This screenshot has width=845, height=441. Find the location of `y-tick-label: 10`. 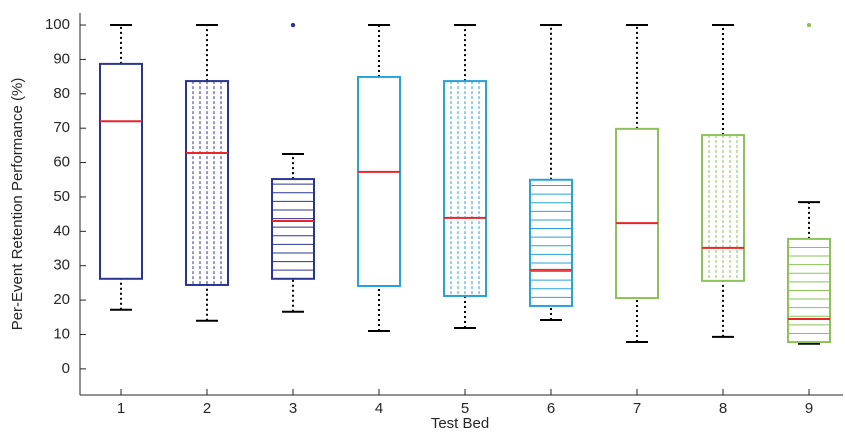

y-tick-label: 10 is located at coordinates (61, 333).